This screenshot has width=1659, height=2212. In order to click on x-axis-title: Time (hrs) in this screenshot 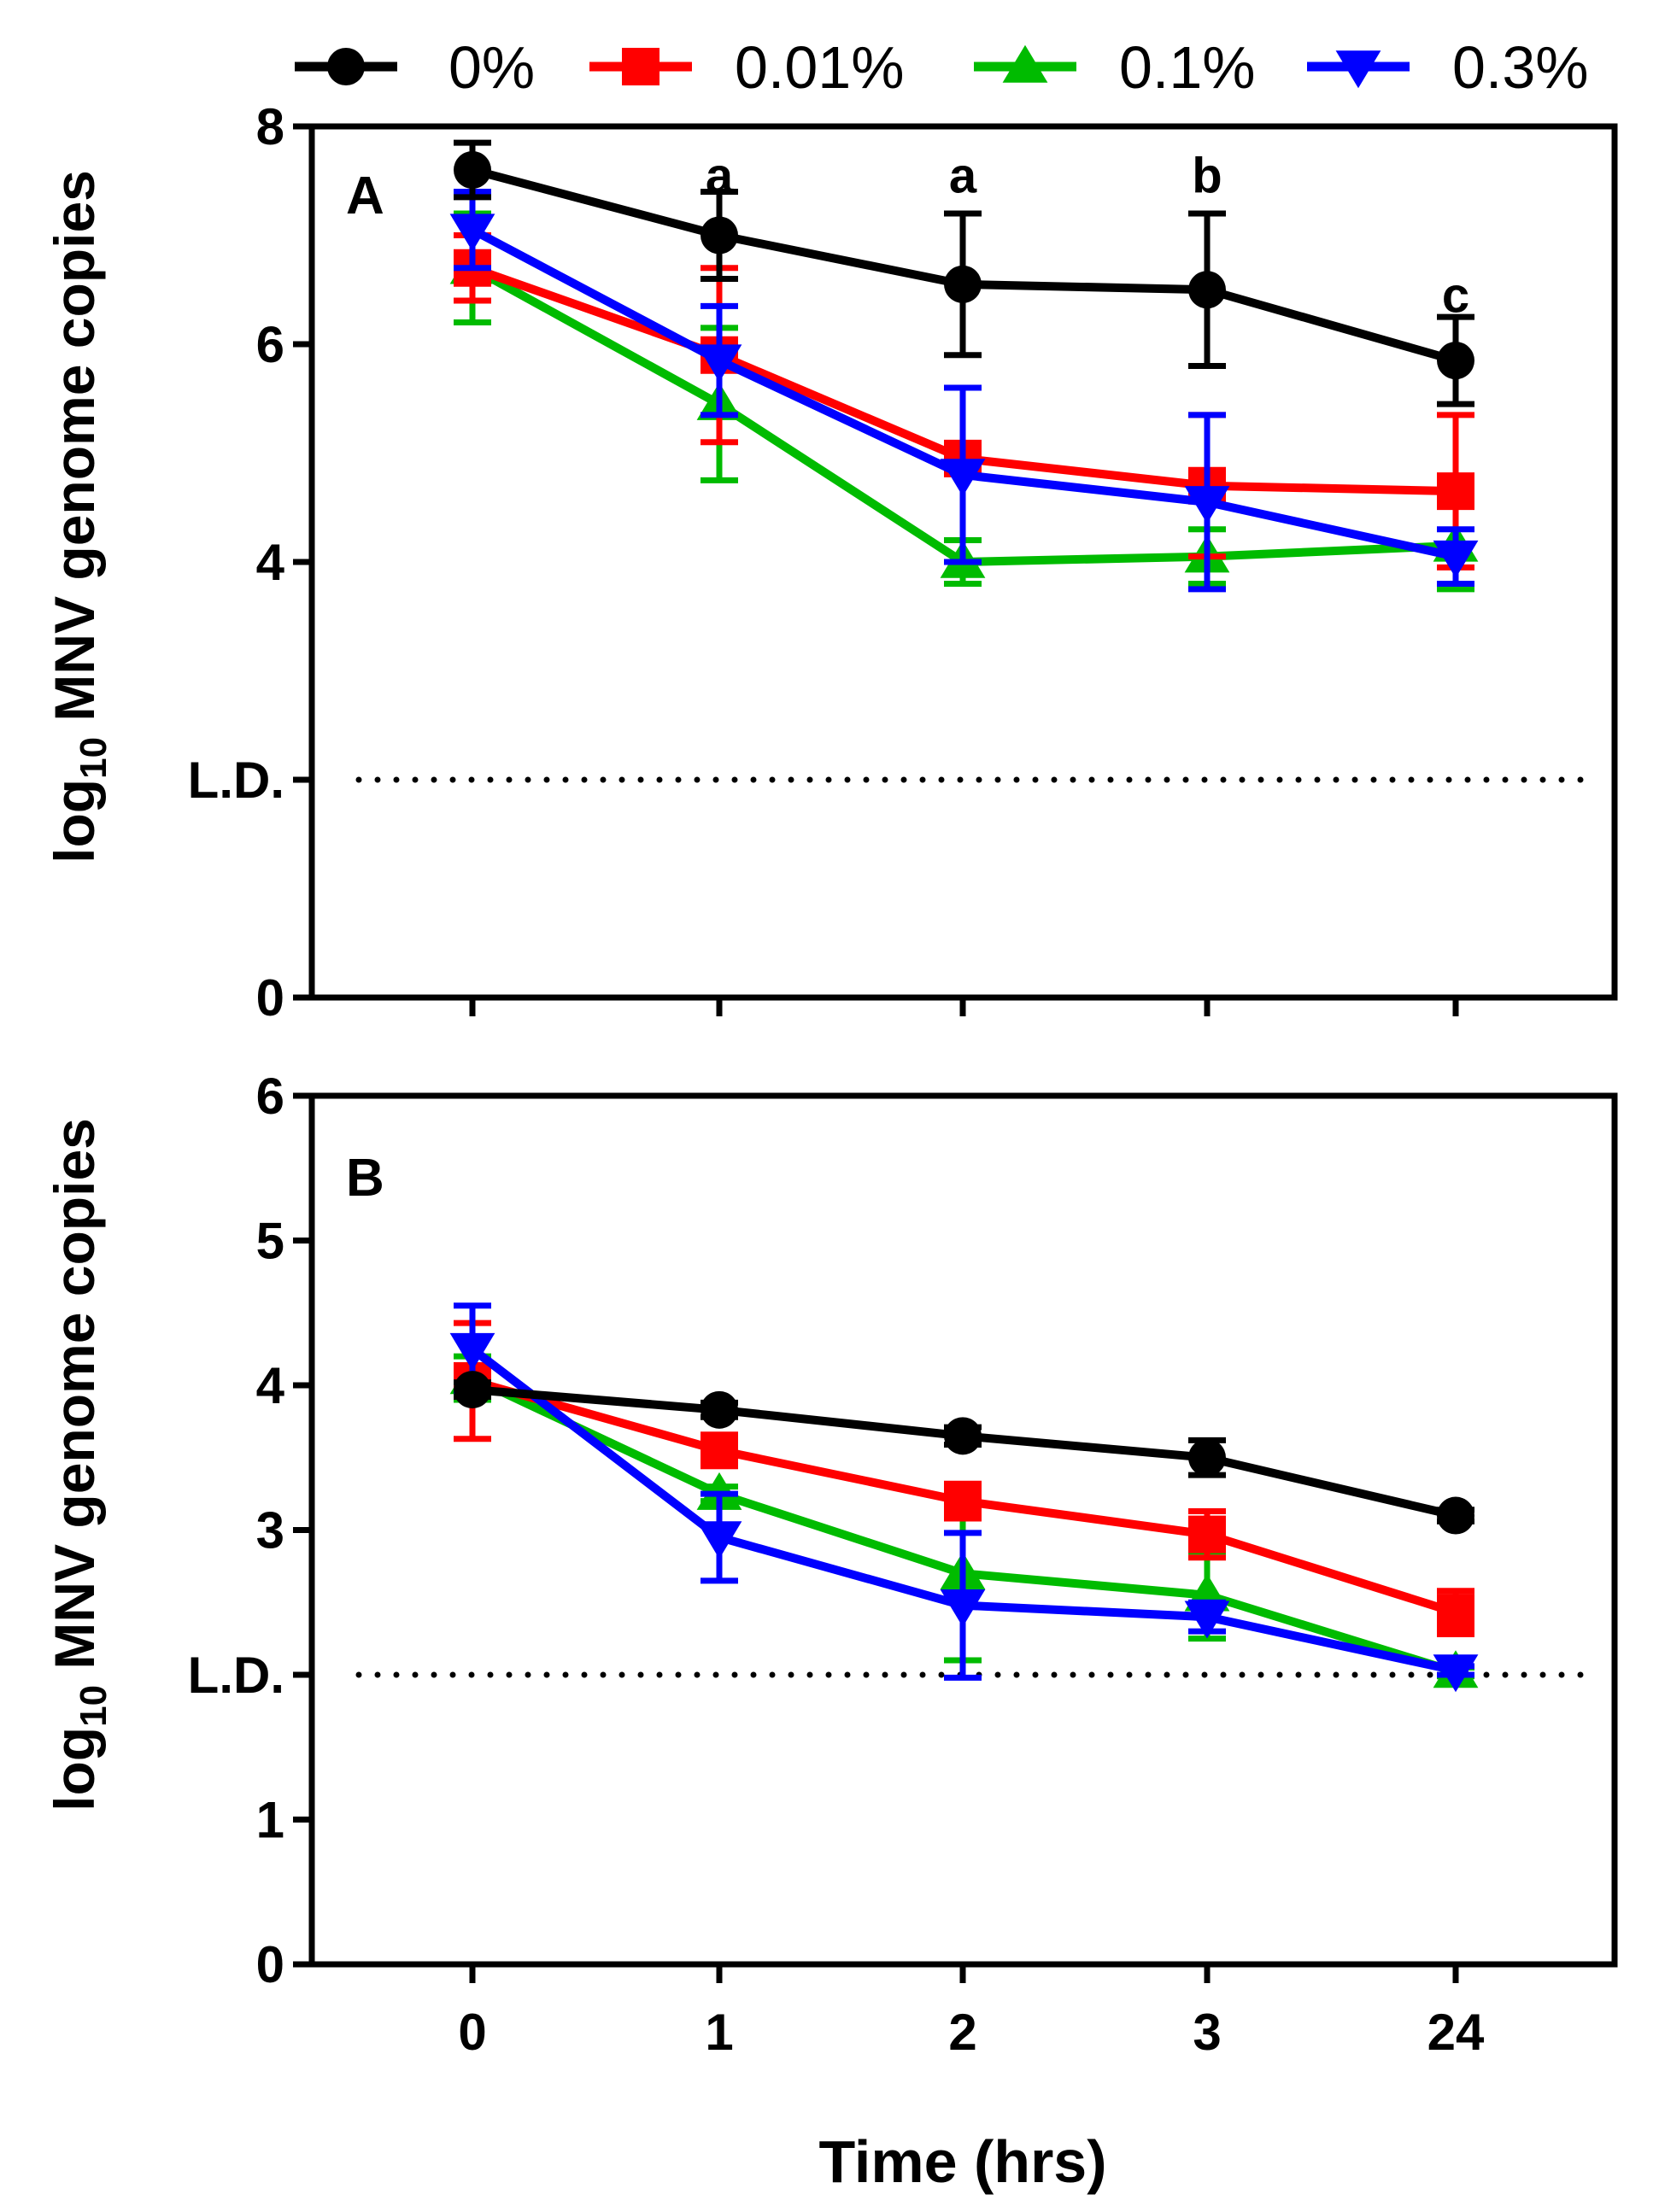, I will do `click(962, 2162)`.